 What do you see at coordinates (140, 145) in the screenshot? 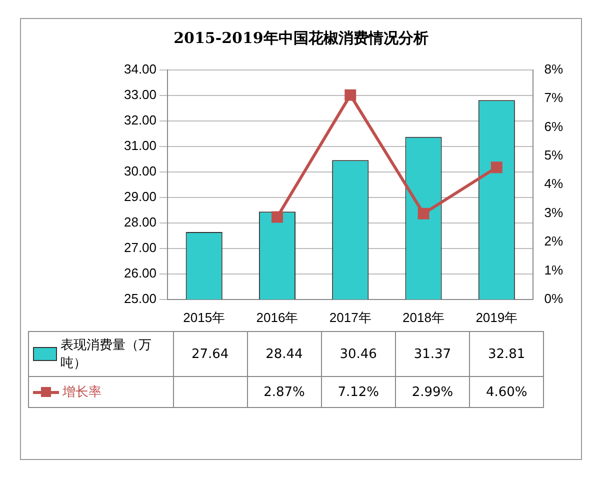
I see `y-tick-label: 31.00` at bounding box center [140, 145].